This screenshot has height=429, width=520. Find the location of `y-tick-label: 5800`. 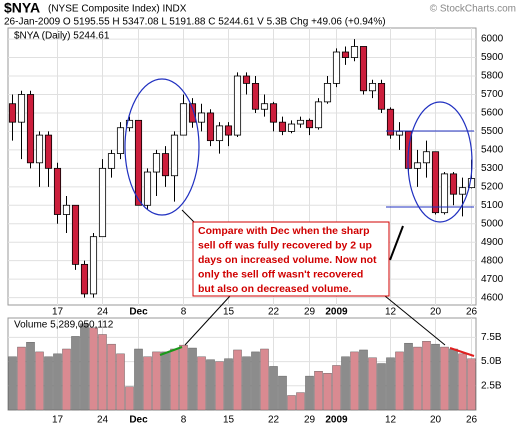

y-tick-label: 5800 is located at coordinates (492, 76).